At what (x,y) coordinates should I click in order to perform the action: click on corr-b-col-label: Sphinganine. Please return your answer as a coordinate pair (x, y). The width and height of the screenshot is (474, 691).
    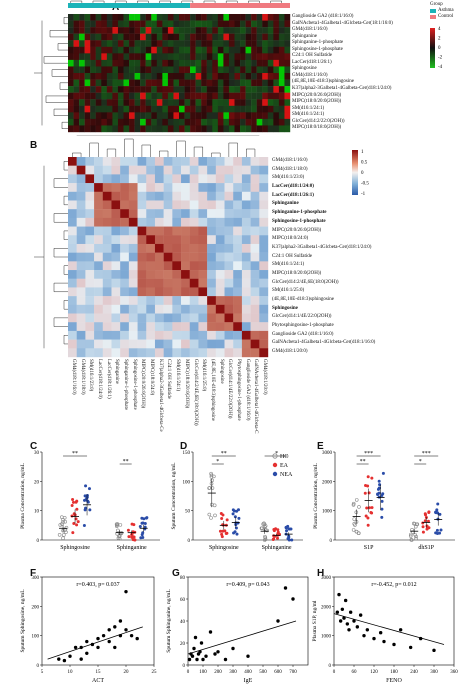
    Looking at the image, I should click on (117, 371).